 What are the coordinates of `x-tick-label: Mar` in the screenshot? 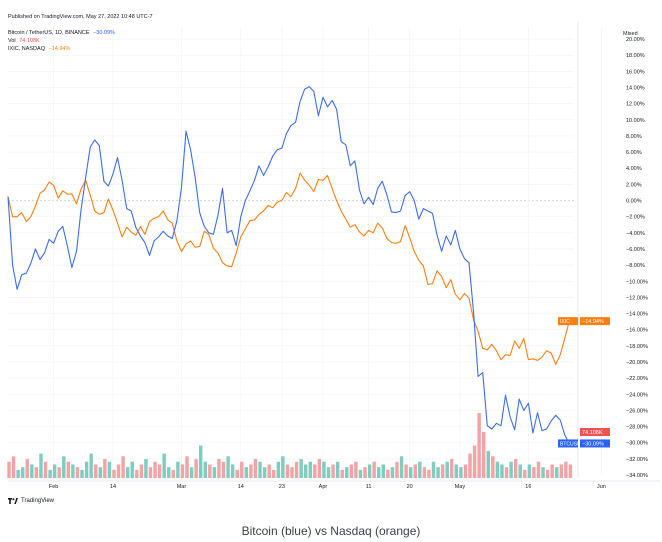 It's located at (182, 487).